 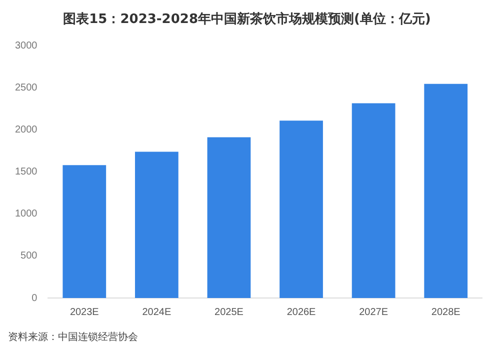 I want to click on x-tick-label: 2028E, so click(x=446, y=312).